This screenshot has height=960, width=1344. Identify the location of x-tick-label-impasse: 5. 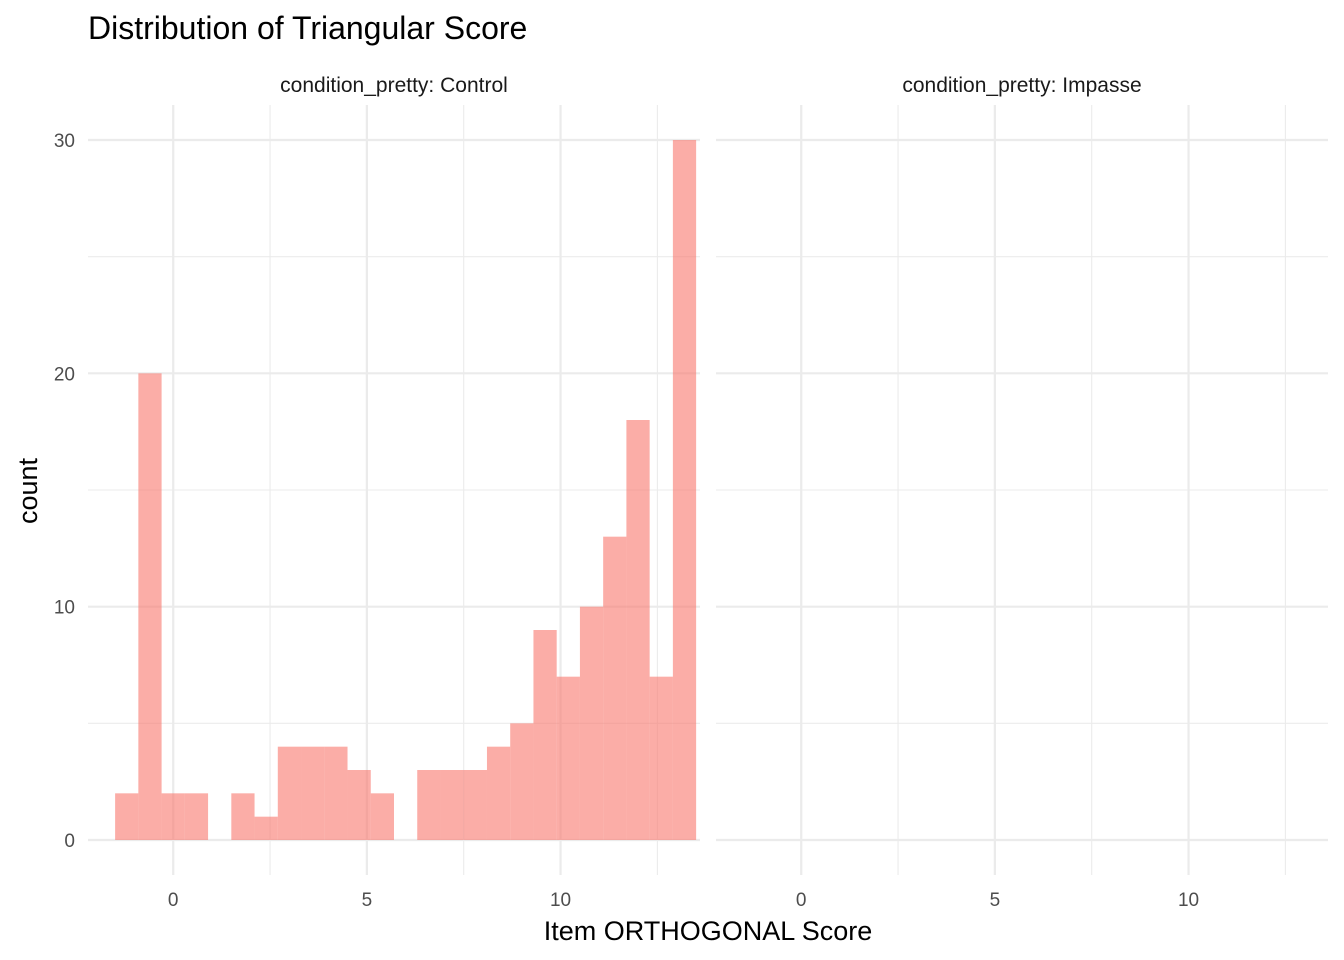
(995, 900).